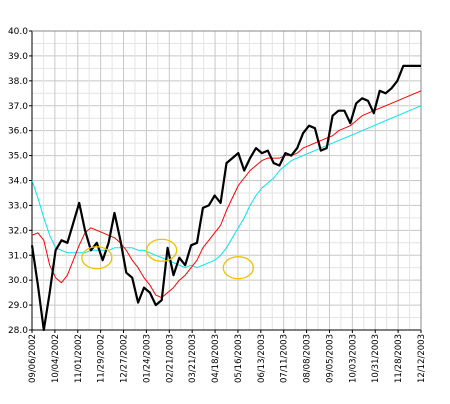 The image size is (450, 404). I want to click on x-tick-label: 01/24/2003, so click(147, 358).